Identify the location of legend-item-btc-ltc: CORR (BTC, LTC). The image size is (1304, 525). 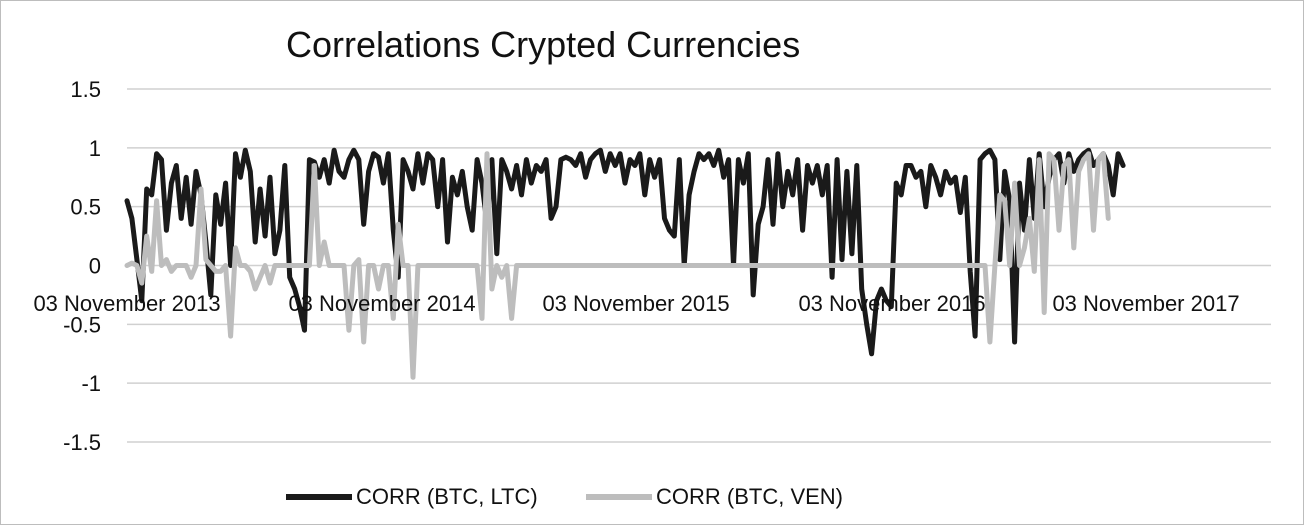
(412, 497).